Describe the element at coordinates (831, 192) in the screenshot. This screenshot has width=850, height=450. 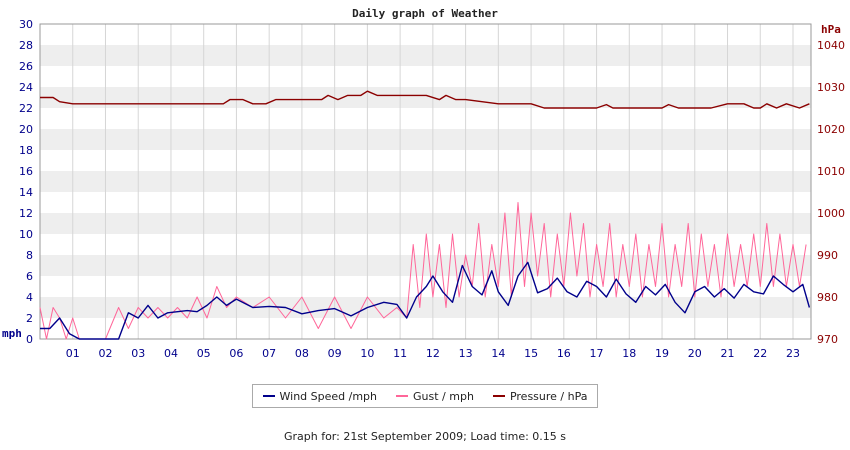
I see `right-axis-ticks: 970 980 990 1000 1010 1020 1030 1040` at that location.